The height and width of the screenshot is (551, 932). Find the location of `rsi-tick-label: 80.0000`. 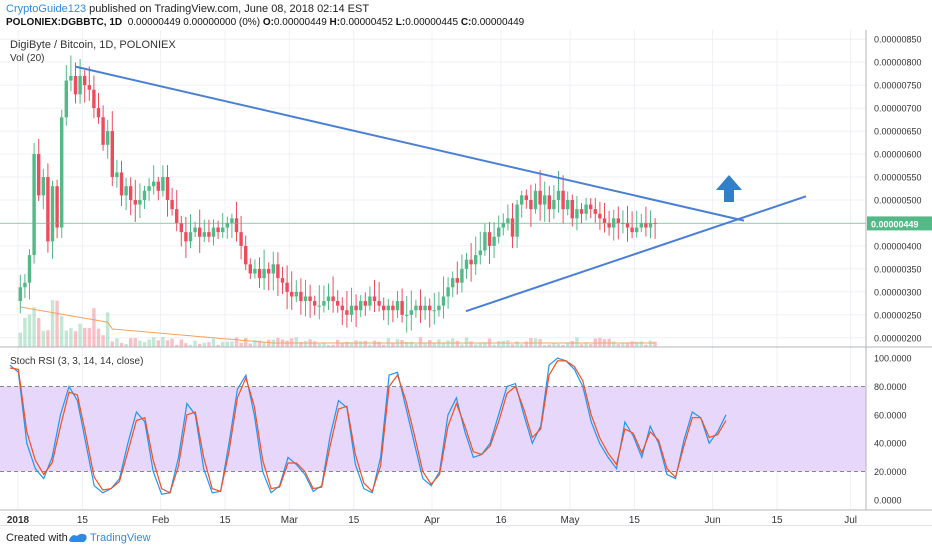

rsi-tick-label: 80.0000 is located at coordinates (890, 387).